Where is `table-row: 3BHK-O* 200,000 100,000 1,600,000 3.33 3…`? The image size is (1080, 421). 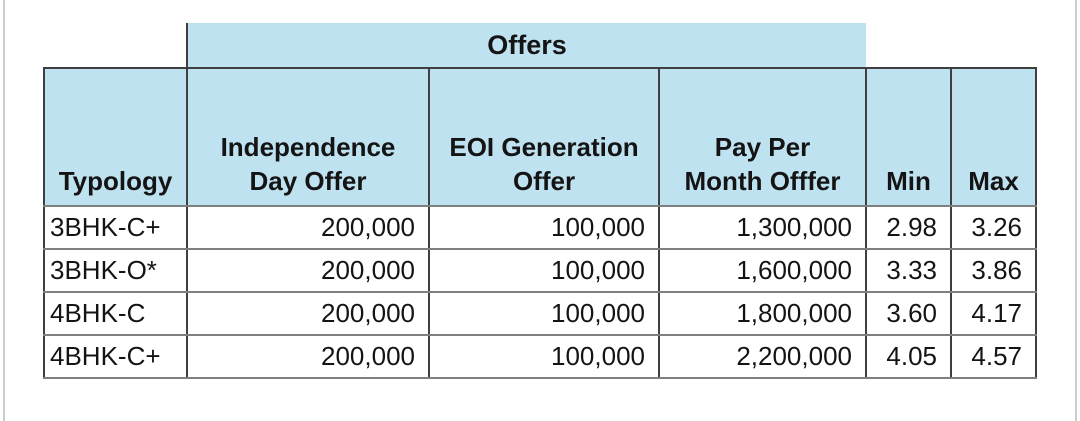
table-row: 3BHK-O* 200,000 100,000 1,600,000 3.33 3… is located at coordinates (540, 271).